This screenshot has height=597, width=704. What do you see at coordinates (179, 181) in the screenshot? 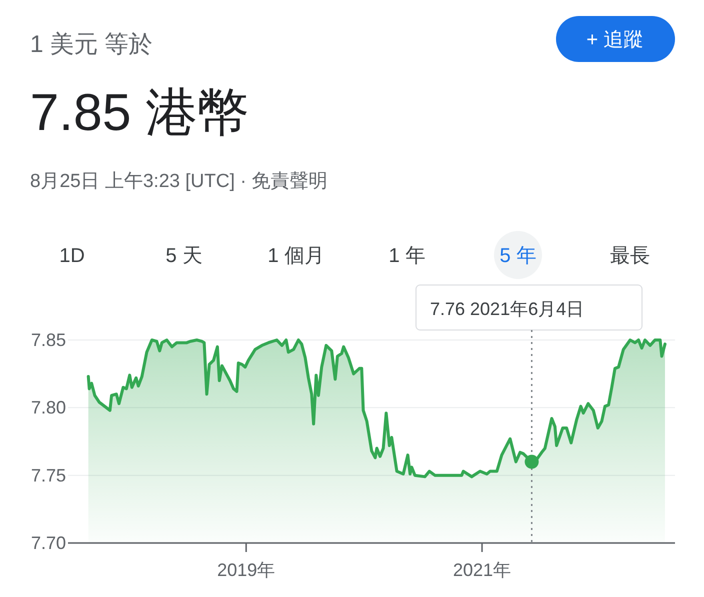
I see `text: 8月25日 上午3:23 [UTC] · 免責聲明` at bounding box center [179, 181].